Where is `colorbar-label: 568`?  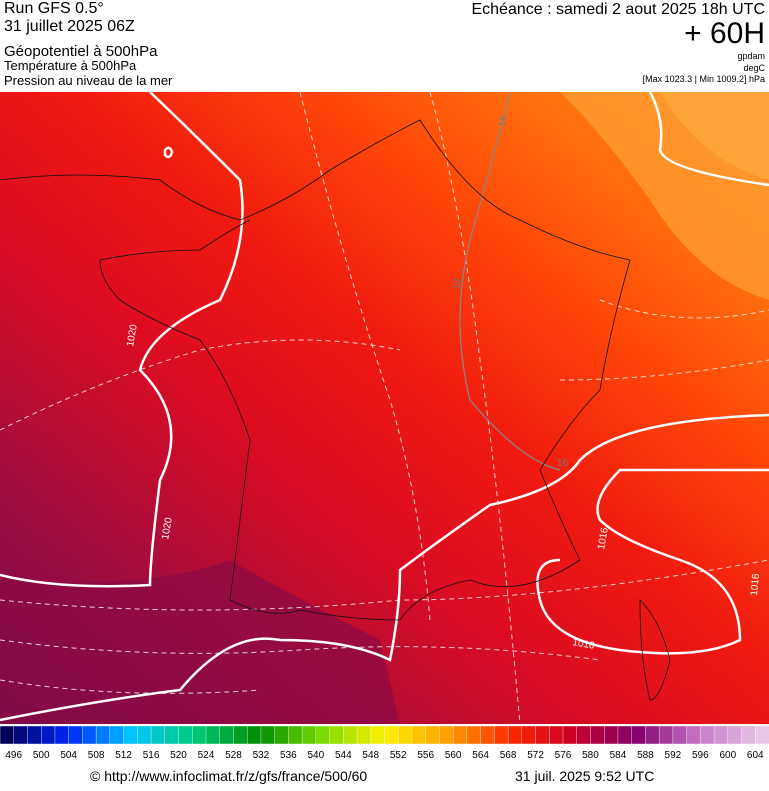
colorbar-label: 568 is located at coordinates (508, 755).